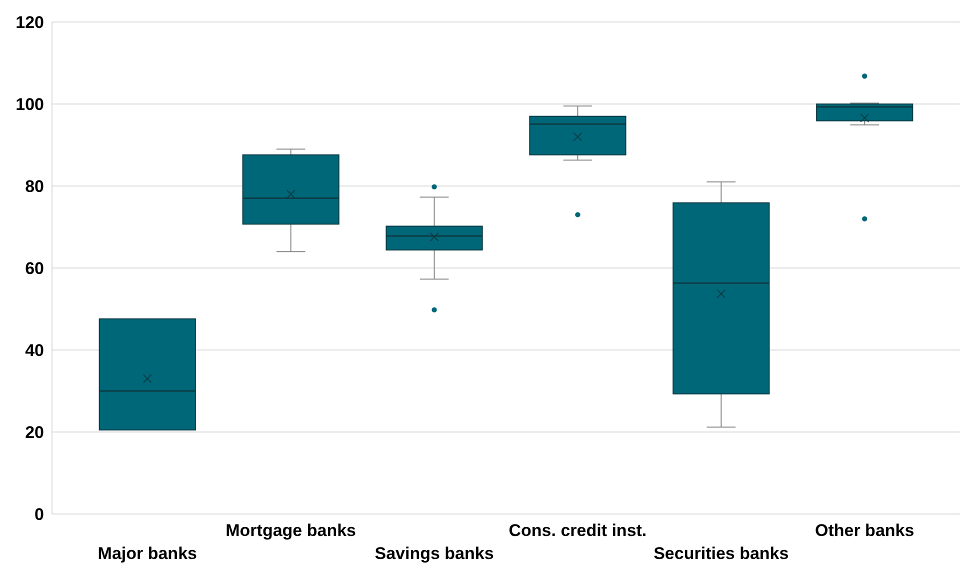 This screenshot has height=567, width=964. What do you see at coordinates (147, 553) in the screenshot?
I see `x-tick-label: Major banks` at bounding box center [147, 553].